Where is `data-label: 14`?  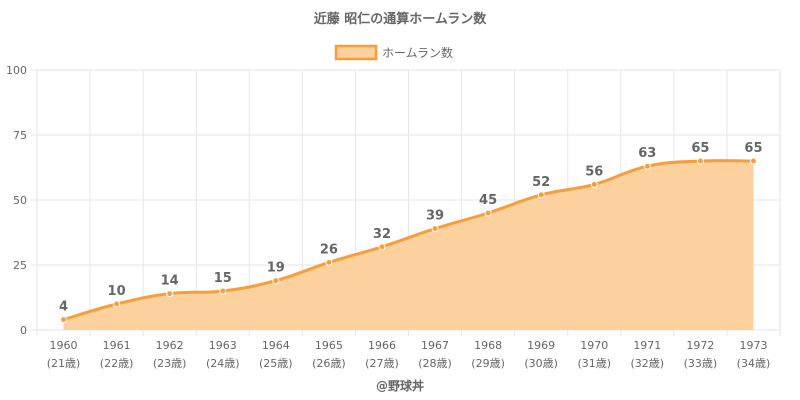 data-label: 14 is located at coordinates (170, 281).